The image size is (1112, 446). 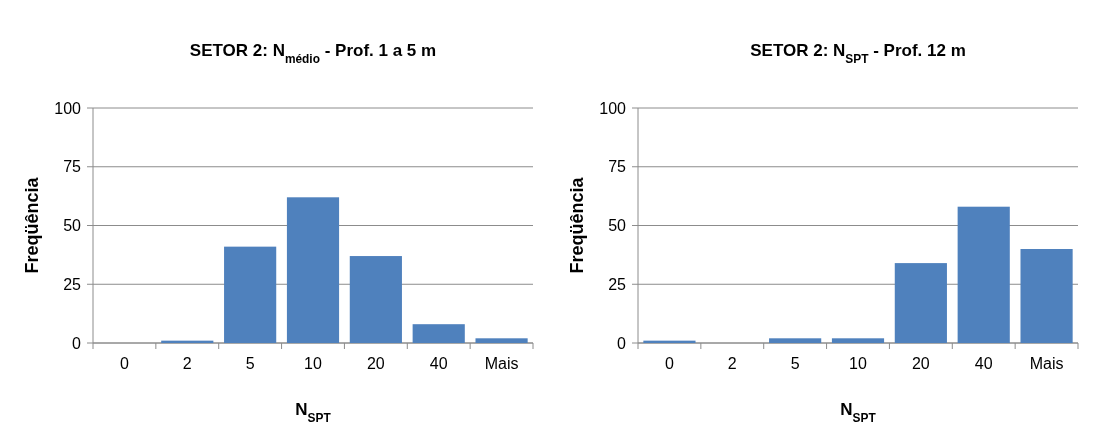 What do you see at coordinates (858, 53) in the screenshot?
I see `chart-title: SETOR 2: N$_{SPT}$ - Prof. 12 m` at bounding box center [858, 53].